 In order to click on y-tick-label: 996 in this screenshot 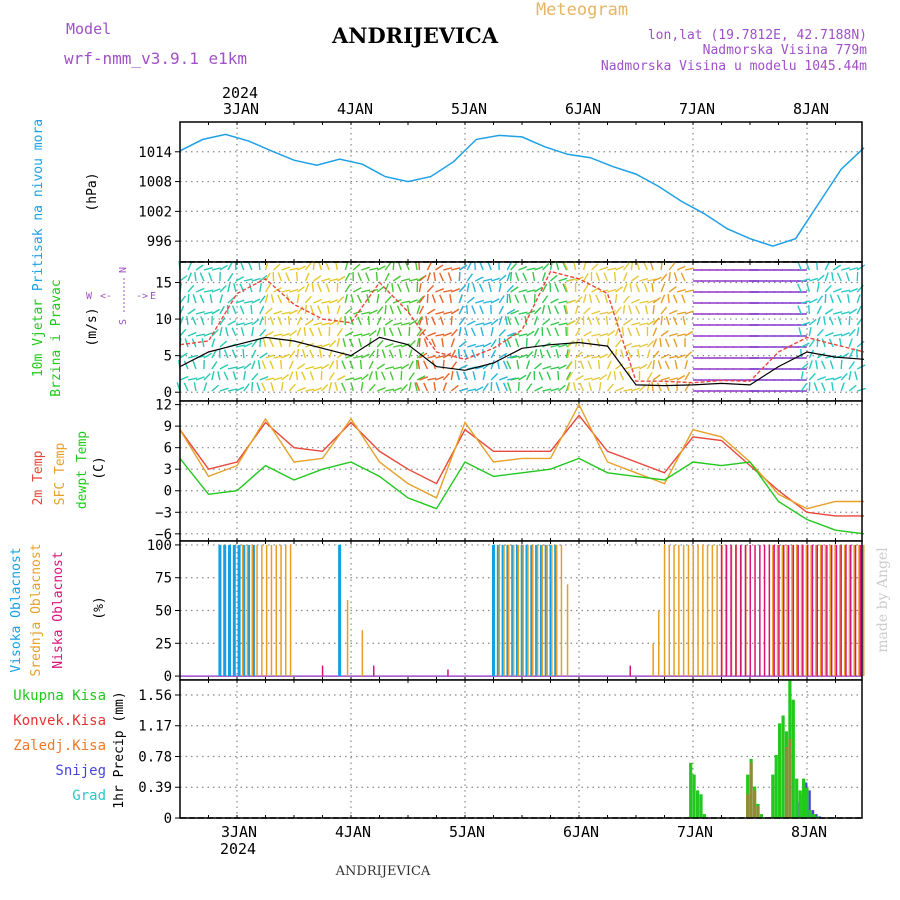, I will do `click(159, 242)`.